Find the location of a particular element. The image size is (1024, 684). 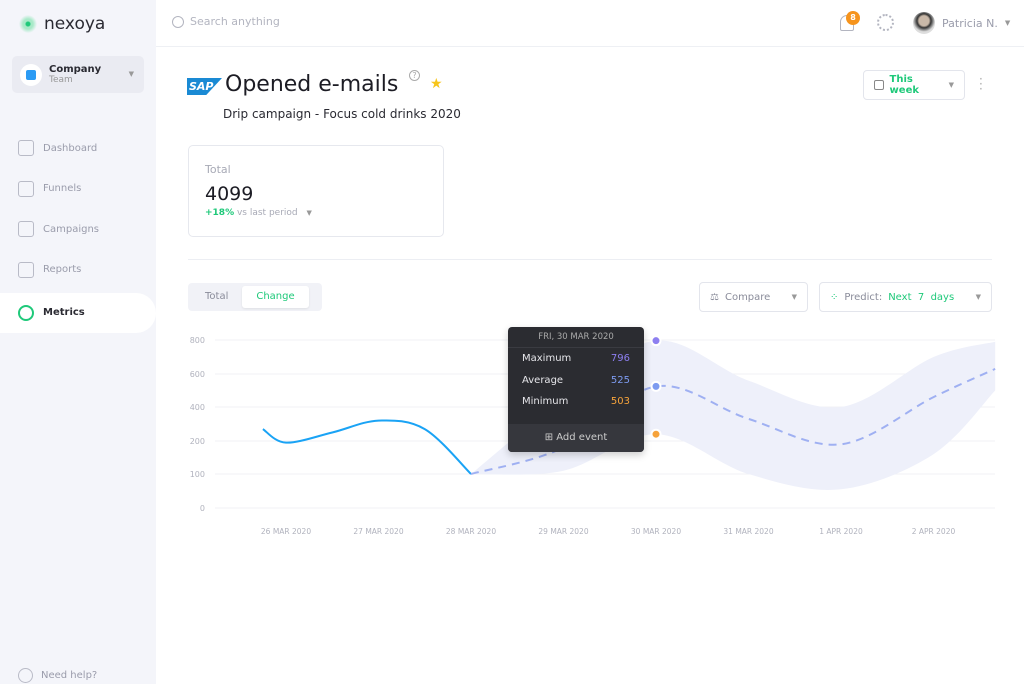

home-icon is located at coordinates (26, 148).